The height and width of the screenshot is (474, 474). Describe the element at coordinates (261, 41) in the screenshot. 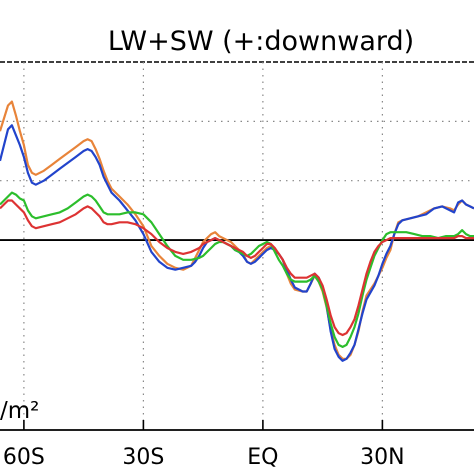

I see `chart-title: LW+SW (+:downward)` at that location.